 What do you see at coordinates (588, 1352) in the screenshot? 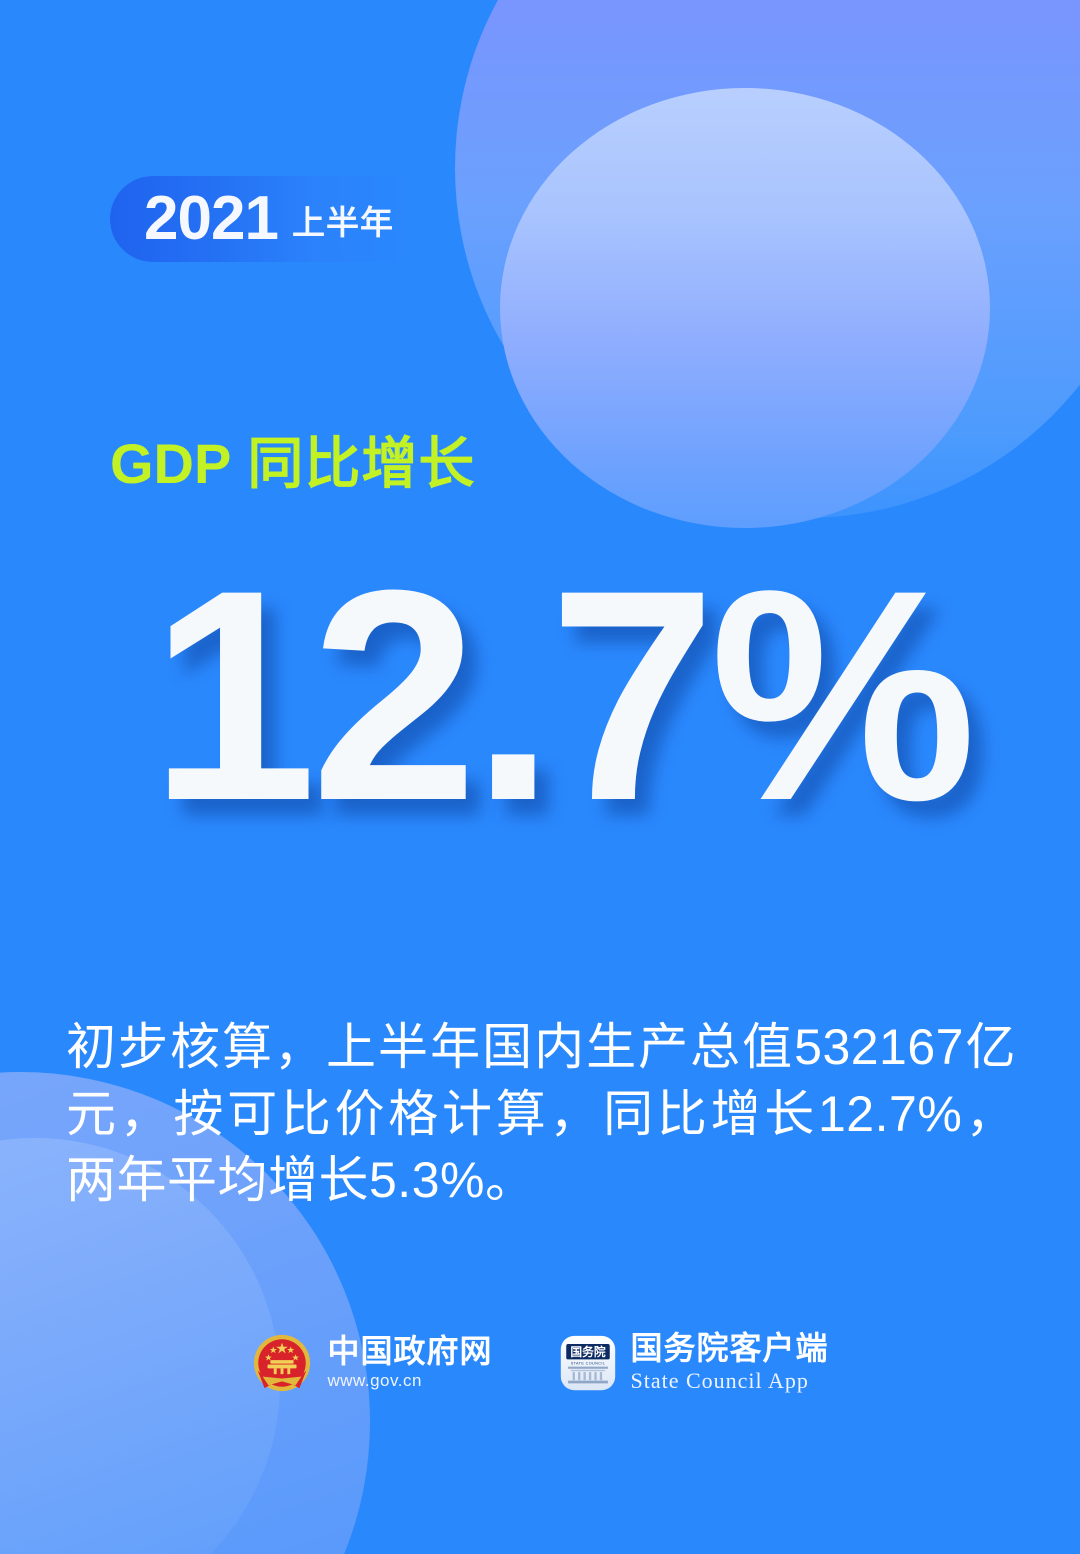
I see `svg-text: 国务院` at bounding box center [588, 1352].